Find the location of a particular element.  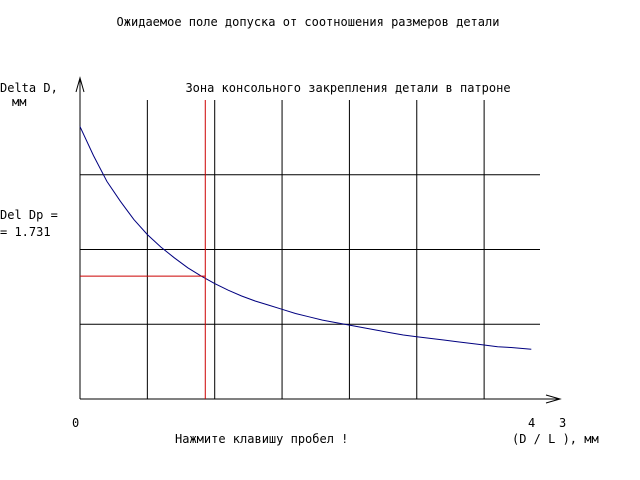

x-end-label-a: 4 is located at coordinates (531, 423).